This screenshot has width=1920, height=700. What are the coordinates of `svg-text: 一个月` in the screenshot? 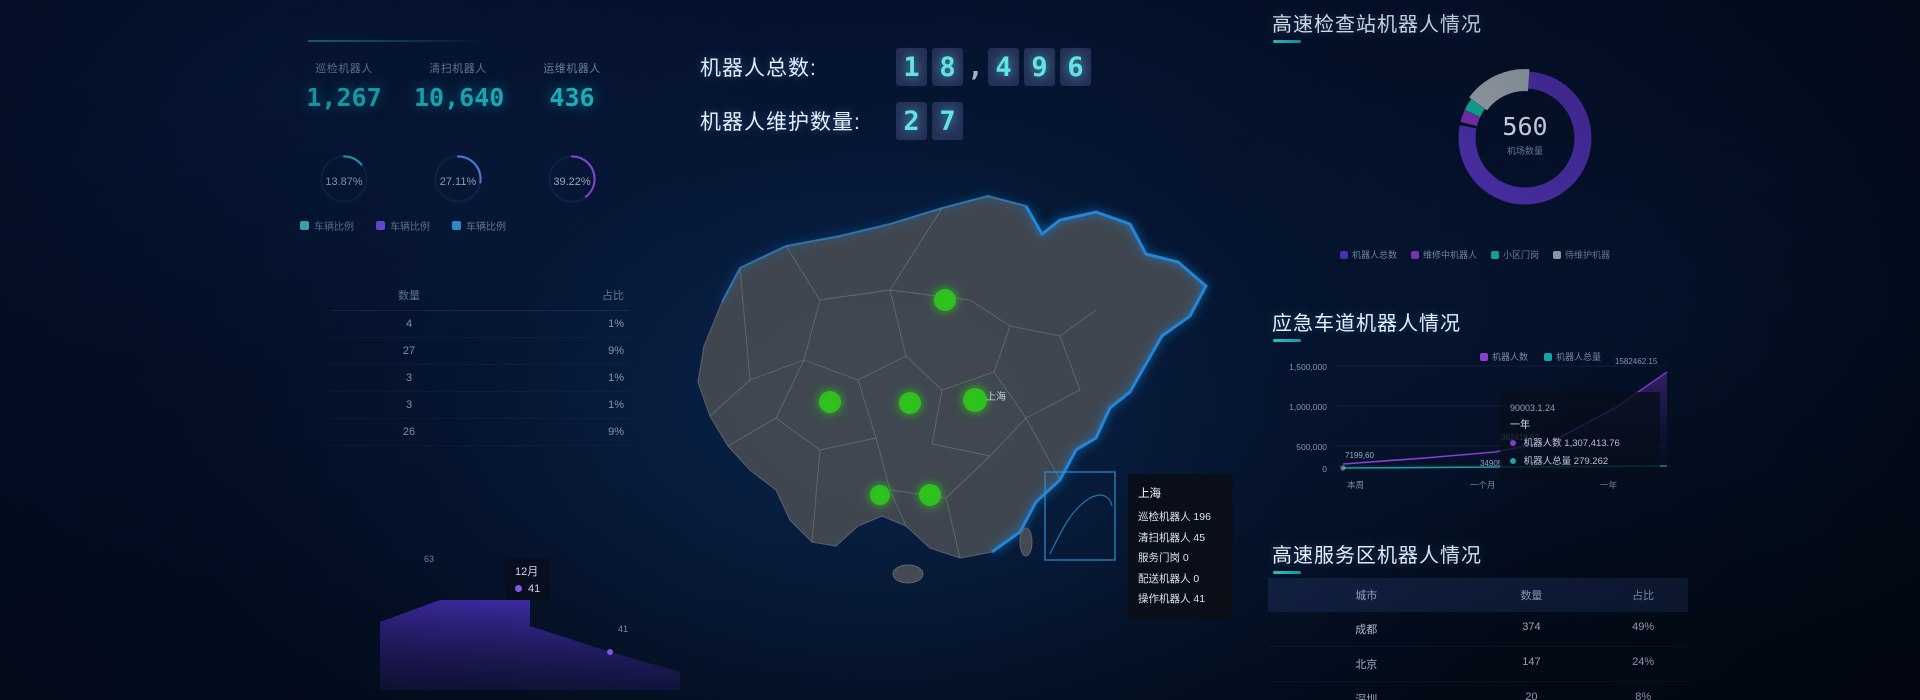 It's located at (1483, 485).